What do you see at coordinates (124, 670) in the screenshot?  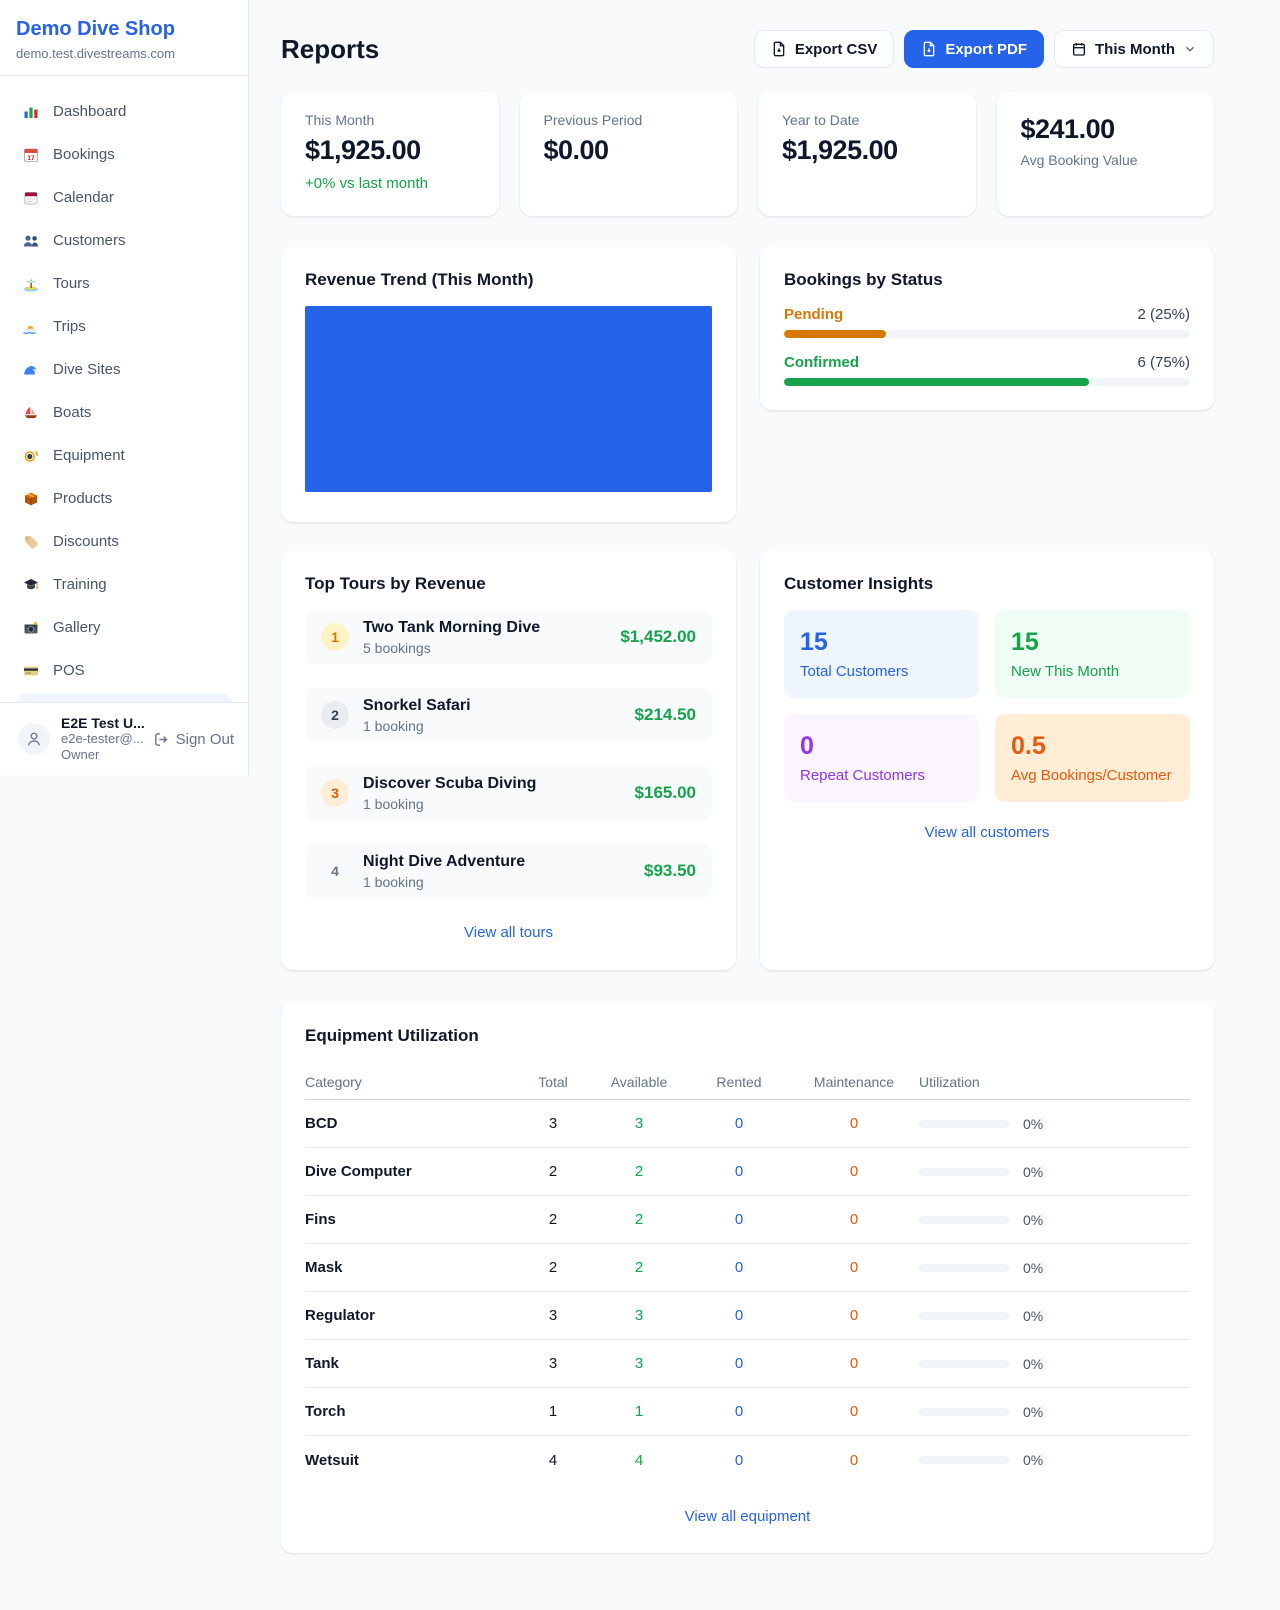 I see `sidebar-item-pos: POS` at bounding box center [124, 670].